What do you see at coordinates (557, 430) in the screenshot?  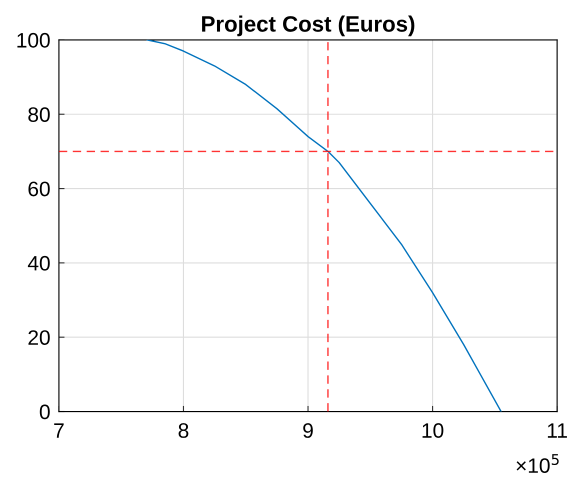 I see `x-tick-label: 11` at bounding box center [557, 430].